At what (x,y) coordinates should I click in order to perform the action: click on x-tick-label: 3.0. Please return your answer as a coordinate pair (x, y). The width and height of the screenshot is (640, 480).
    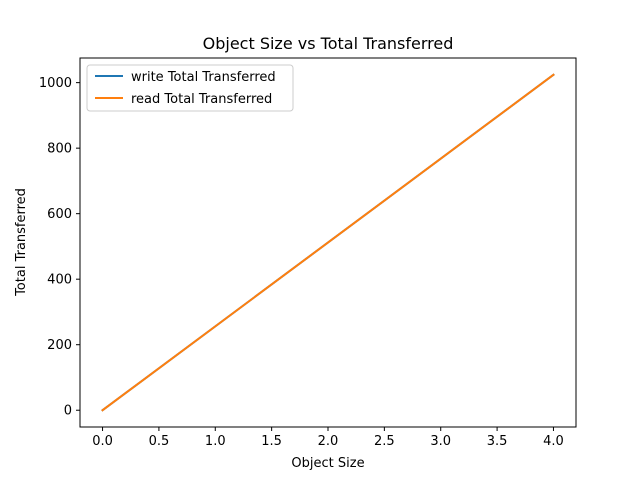
    Looking at the image, I should click on (440, 441).